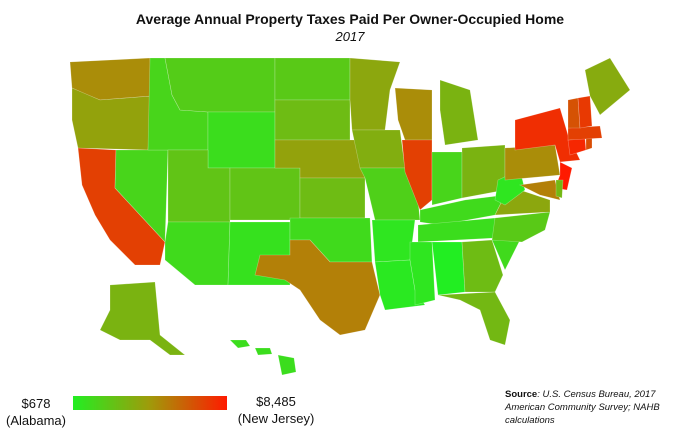 The image size is (700, 439). What do you see at coordinates (263, 357) in the screenshot?
I see `state-hi` at bounding box center [263, 357].